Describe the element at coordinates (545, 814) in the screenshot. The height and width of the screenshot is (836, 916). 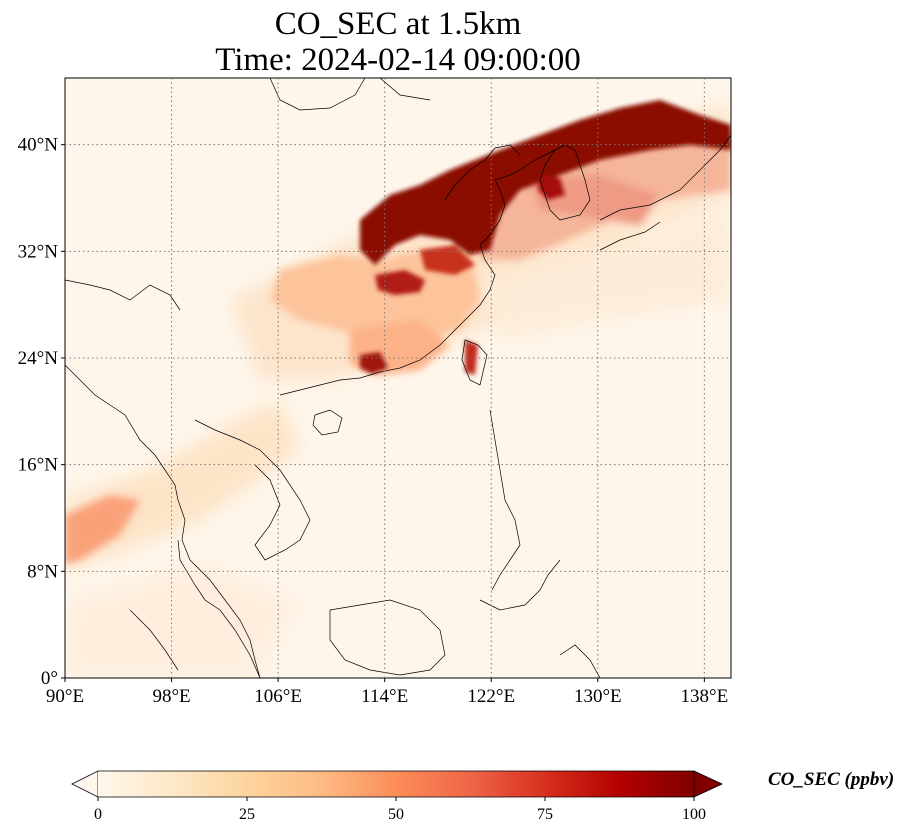
I see `colorbar-tick-label: 75` at that location.